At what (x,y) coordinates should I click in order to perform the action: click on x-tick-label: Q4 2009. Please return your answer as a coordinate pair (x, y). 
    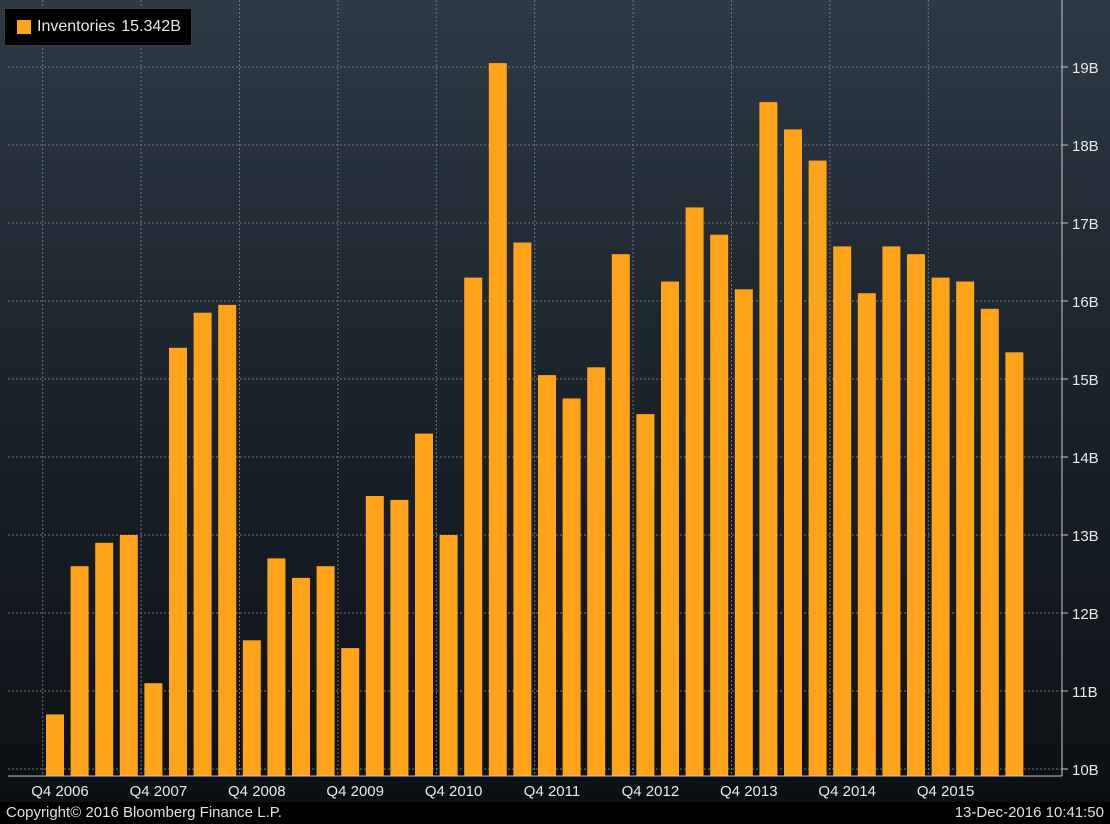
    Looking at the image, I should click on (355, 791).